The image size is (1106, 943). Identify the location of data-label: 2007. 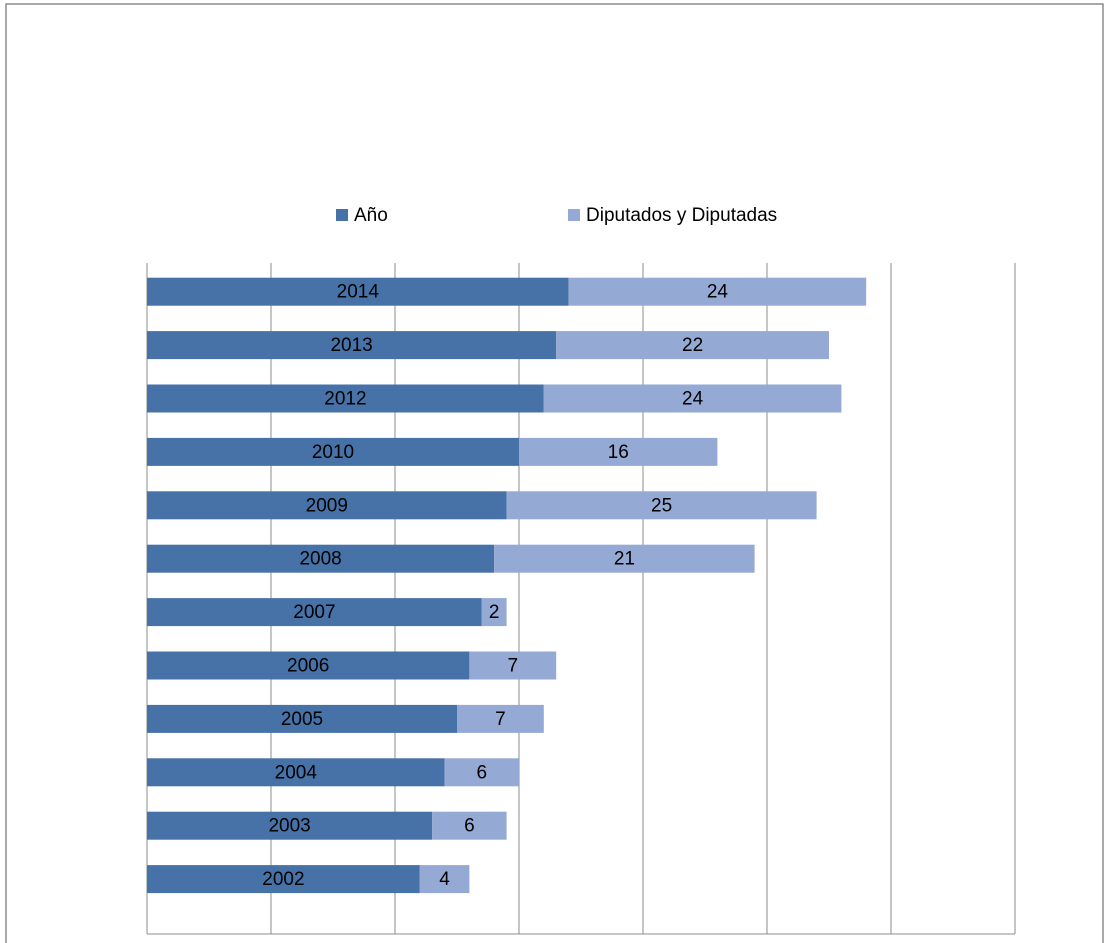
(314, 612).